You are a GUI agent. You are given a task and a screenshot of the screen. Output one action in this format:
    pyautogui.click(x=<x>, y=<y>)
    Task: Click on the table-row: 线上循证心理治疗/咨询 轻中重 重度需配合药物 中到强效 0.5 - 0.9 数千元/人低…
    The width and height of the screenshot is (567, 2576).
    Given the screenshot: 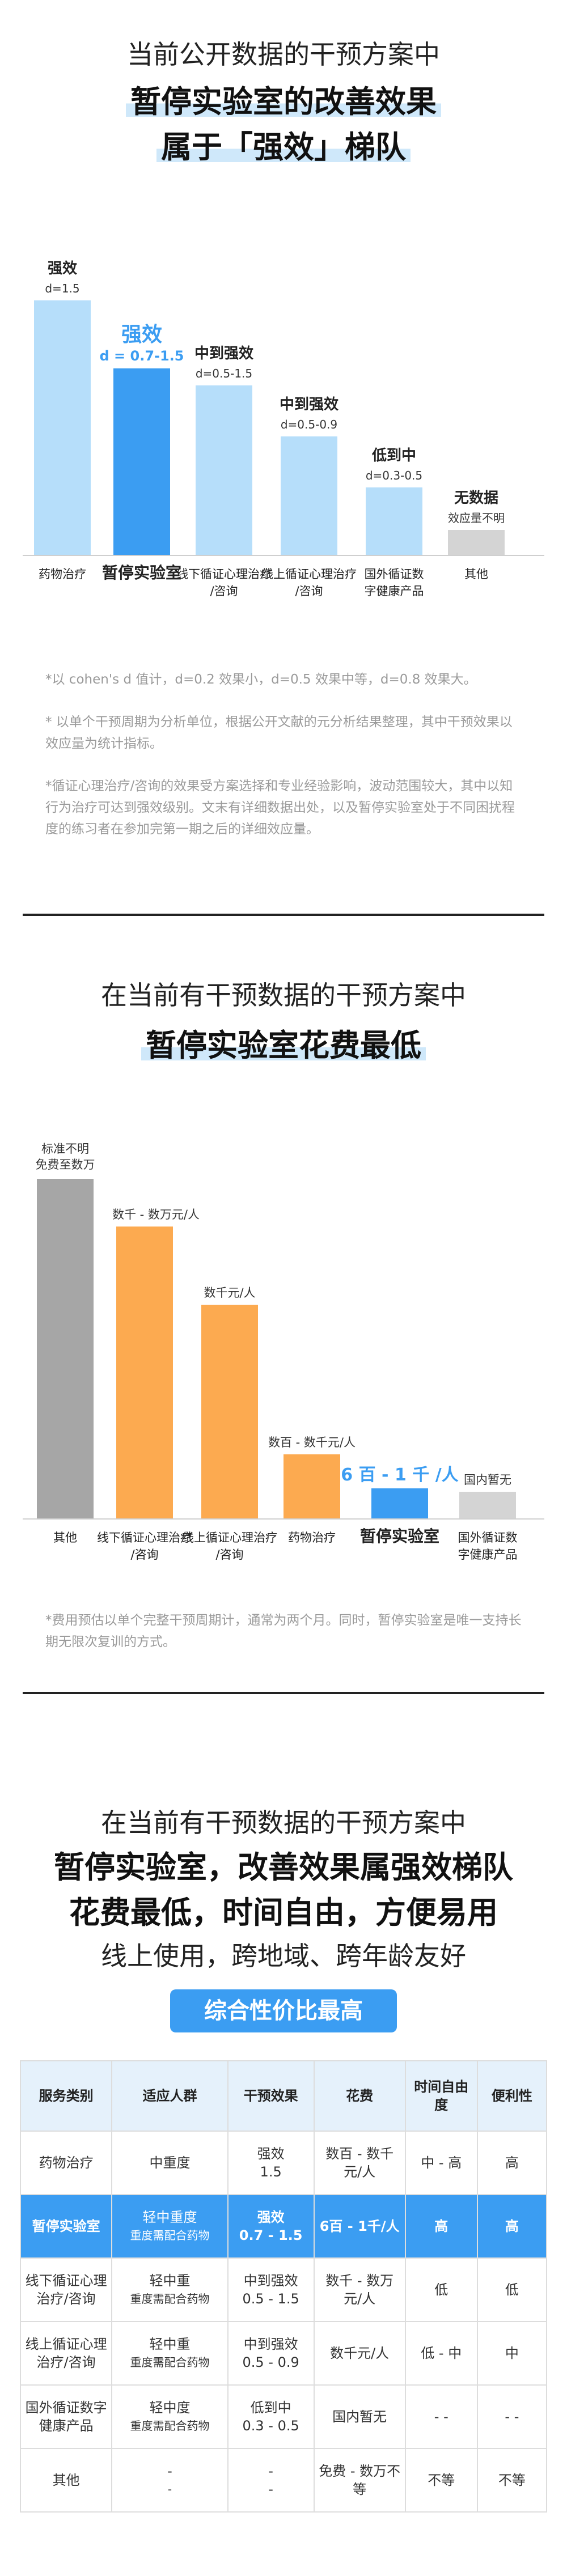 What is the action you would take?
    pyautogui.click(x=283, y=2353)
    